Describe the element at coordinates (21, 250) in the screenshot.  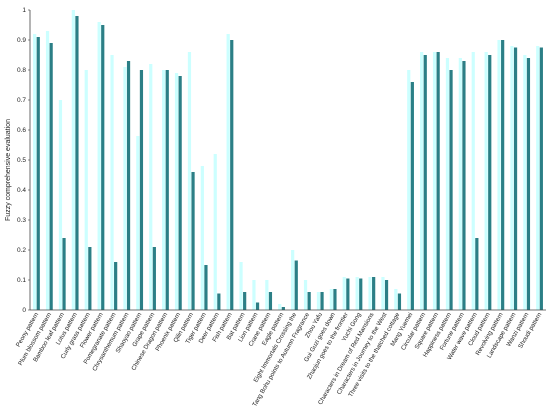
I see `y-tick-label: 0.2` at that location.